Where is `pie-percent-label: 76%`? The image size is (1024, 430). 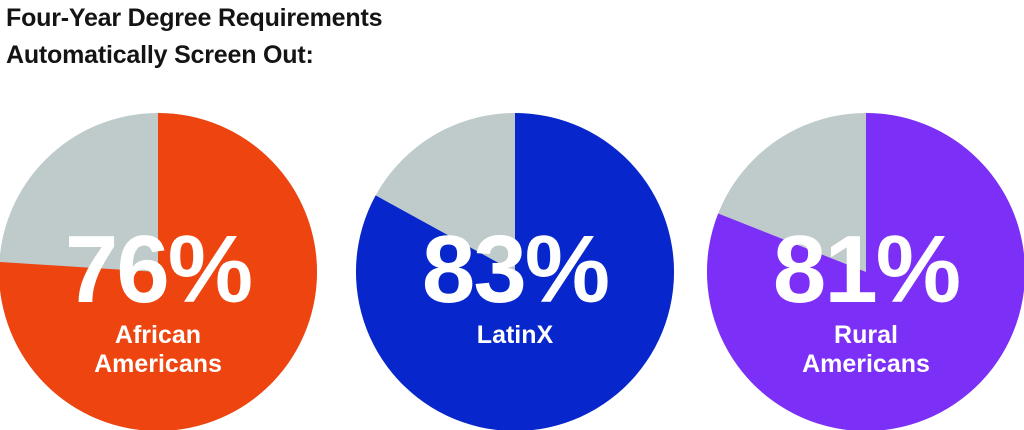
pie-percent-label: 76% is located at coordinates (158, 269).